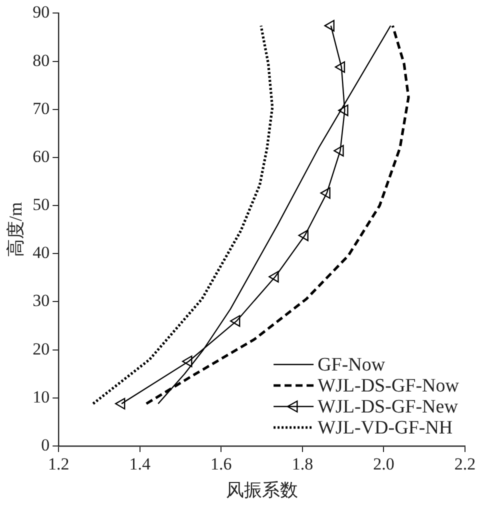 The image size is (487, 510). I want to click on x-tick-label: 1.2, so click(59, 464).